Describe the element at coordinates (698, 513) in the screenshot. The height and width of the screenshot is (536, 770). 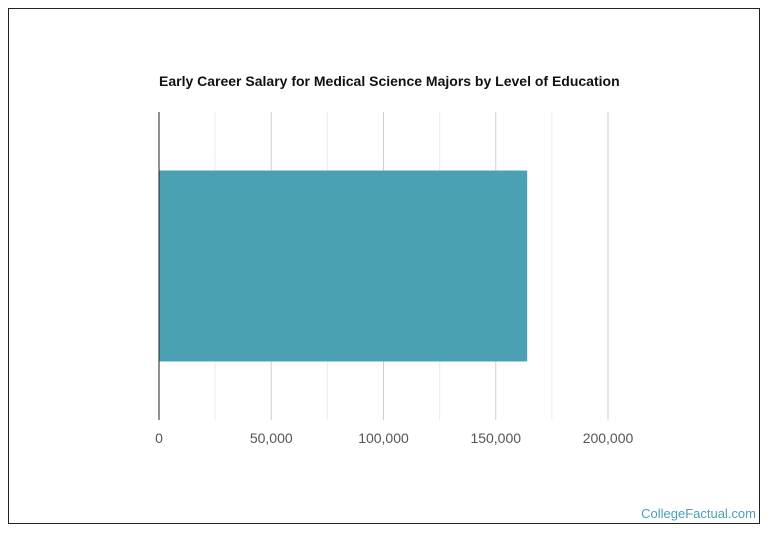
I see `credit-link: CollegeFactual.com` at that location.